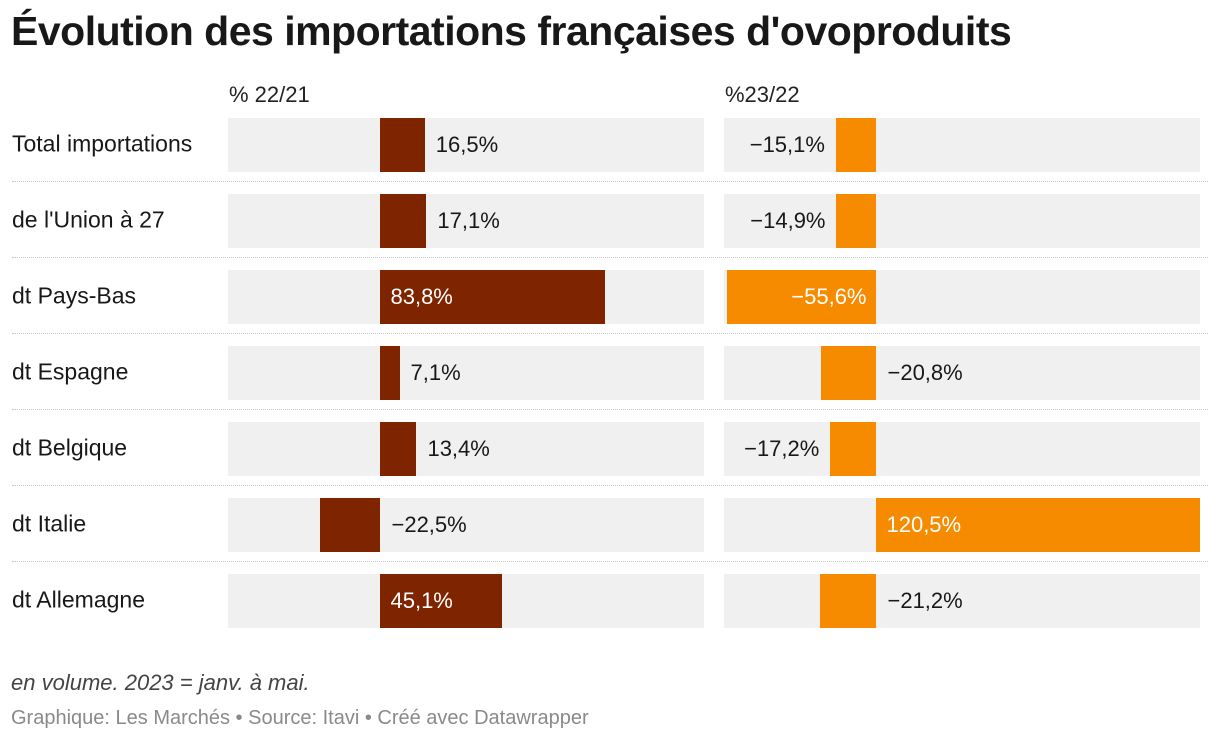 The height and width of the screenshot is (742, 1220). What do you see at coordinates (269, 94) in the screenshot?
I see `column-header-22-21: % 22/21` at bounding box center [269, 94].